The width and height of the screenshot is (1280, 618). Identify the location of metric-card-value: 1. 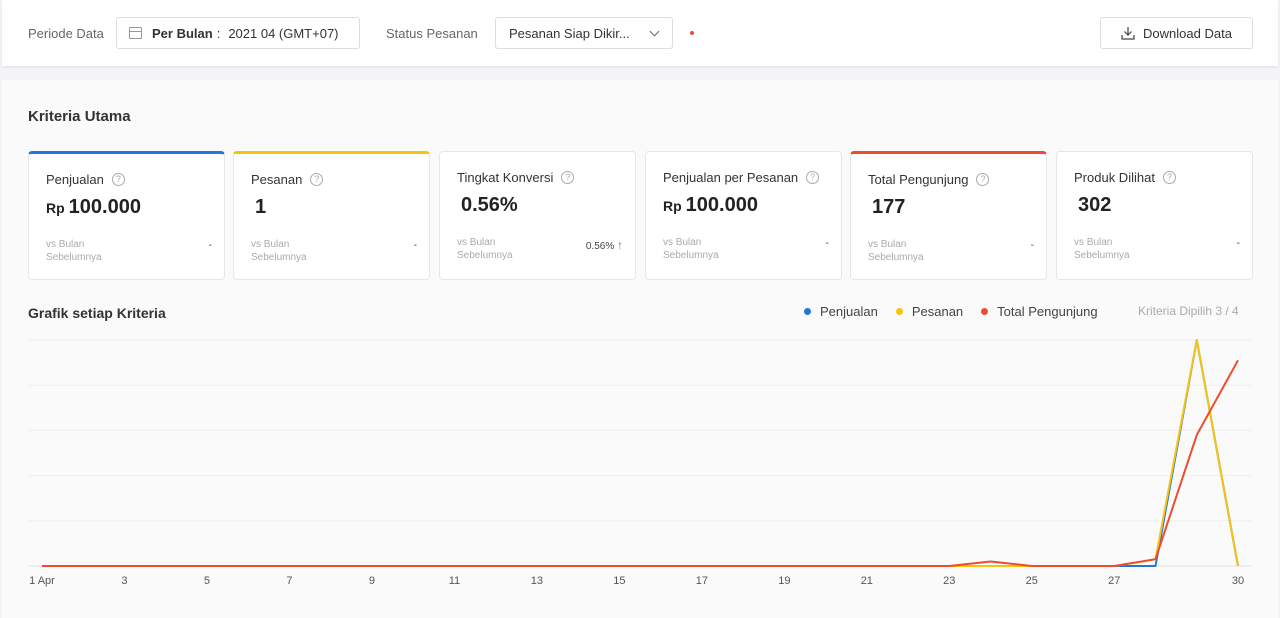
(261, 207).